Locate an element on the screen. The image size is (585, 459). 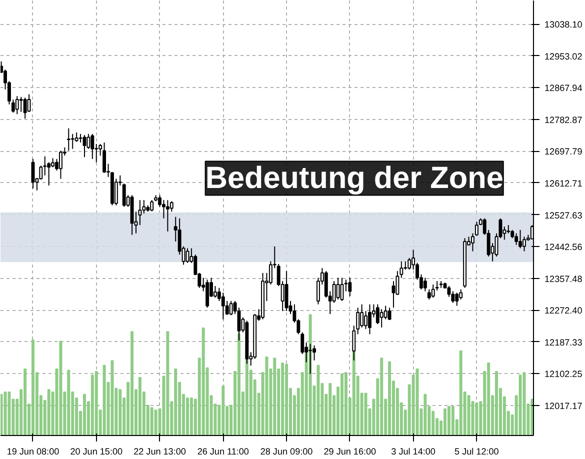
y-tick-label: 12782.87 is located at coordinates (563, 119).